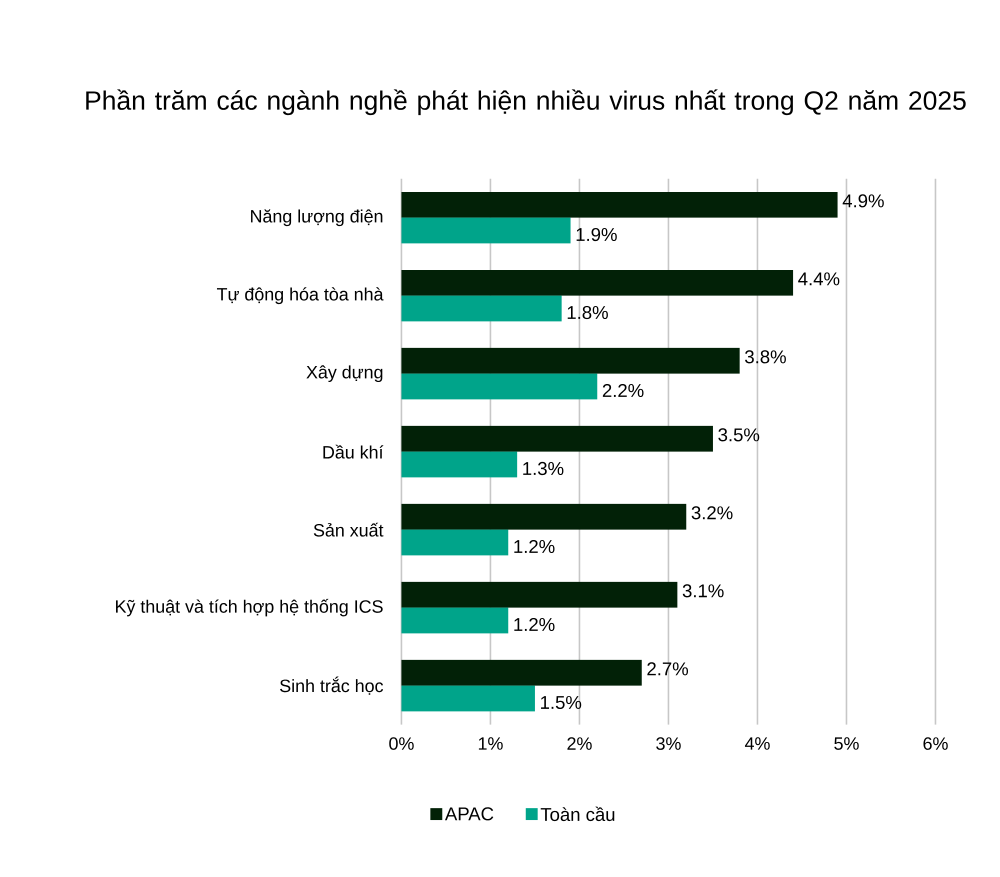 The image size is (1000, 877). I want to click on x-tick-label: 0%, so click(401, 744).